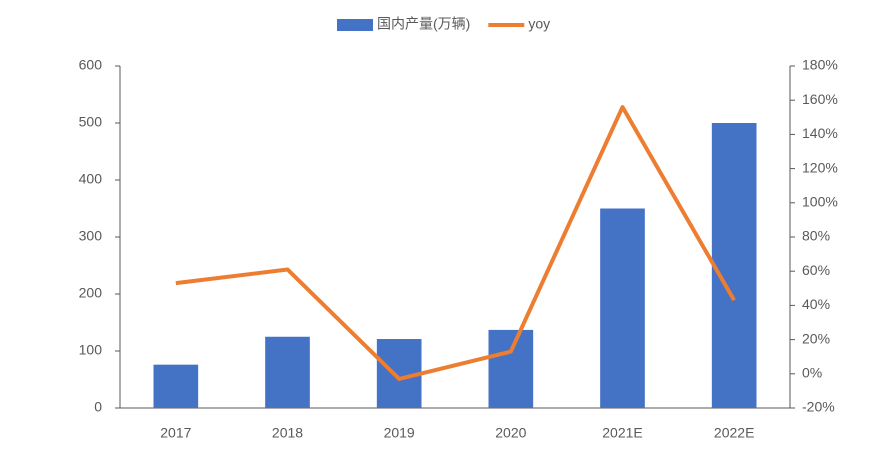  I want to click on legend-label: 国内产量(万辆), so click(423, 24).